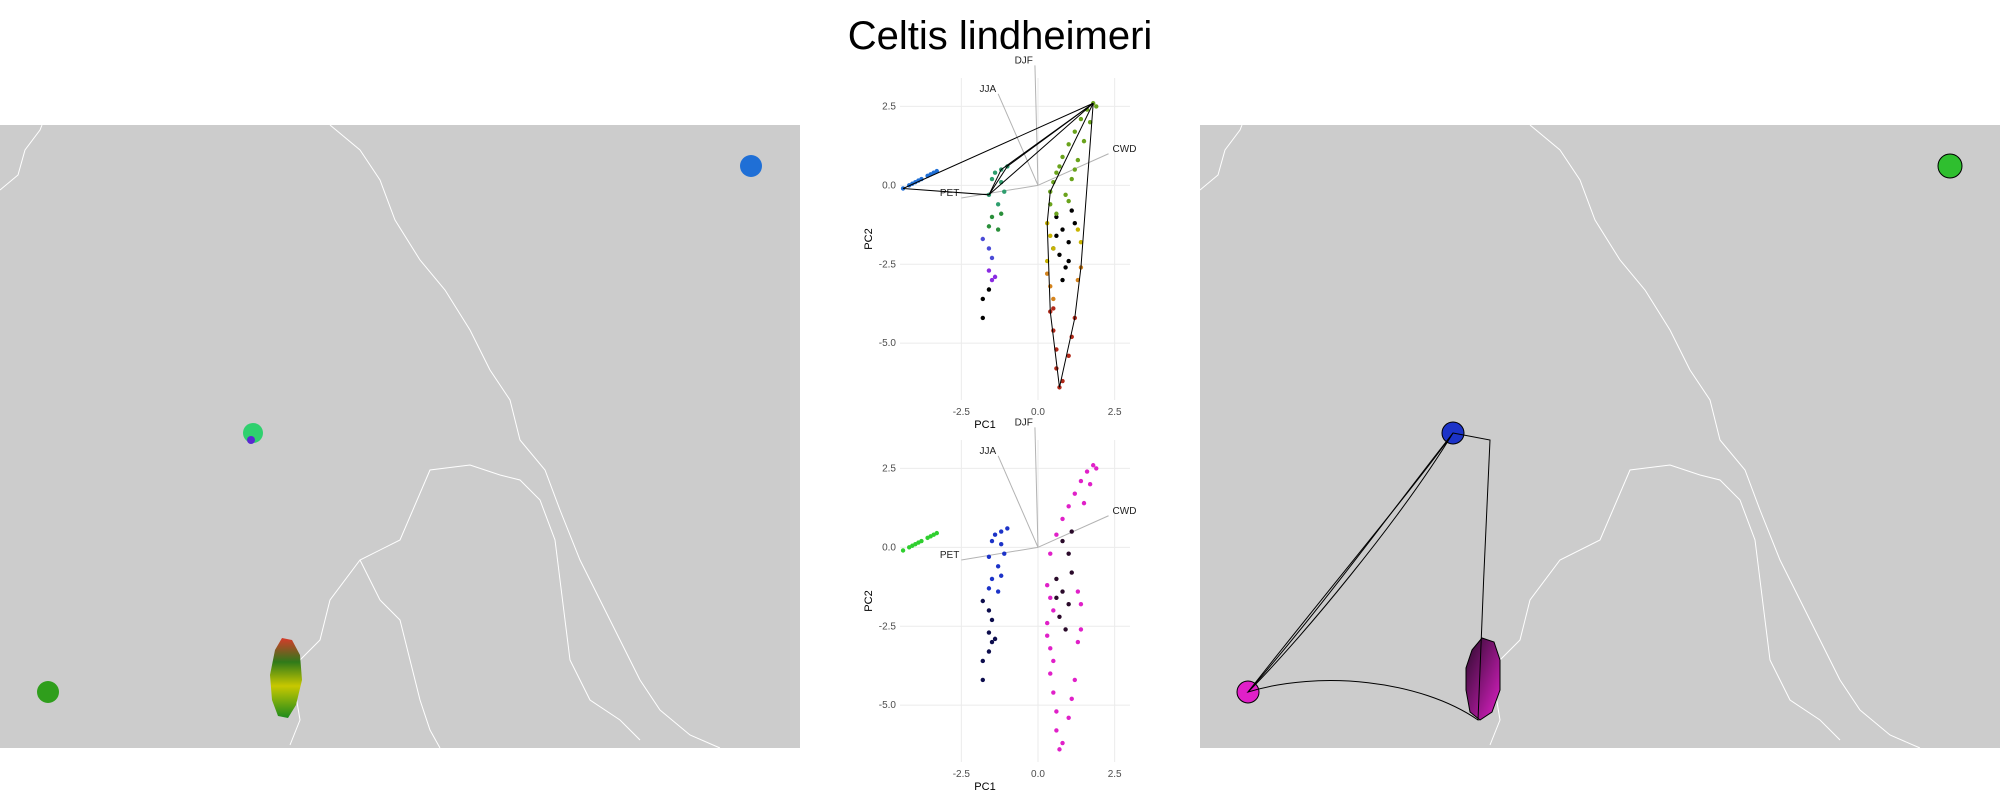 The height and width of the screenshot is (800, 2000). Describe the element at coordinates (21, 157) in the screenshot. I see `left-map-border-nw` at that location.